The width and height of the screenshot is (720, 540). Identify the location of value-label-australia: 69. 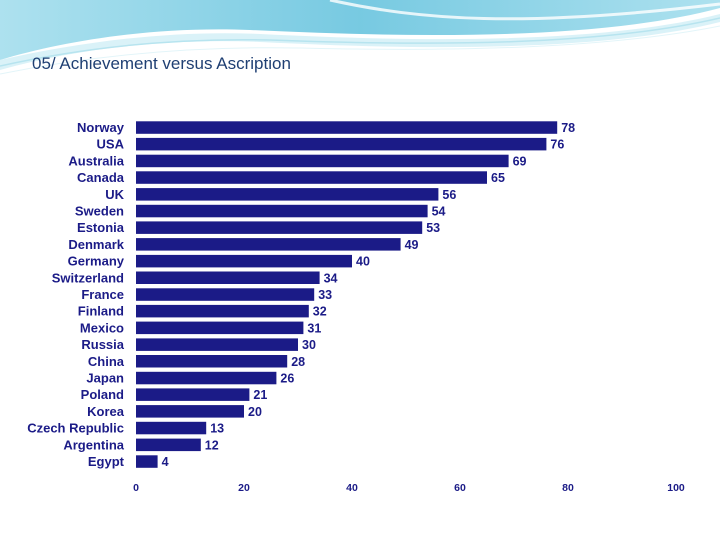
(520, 161).